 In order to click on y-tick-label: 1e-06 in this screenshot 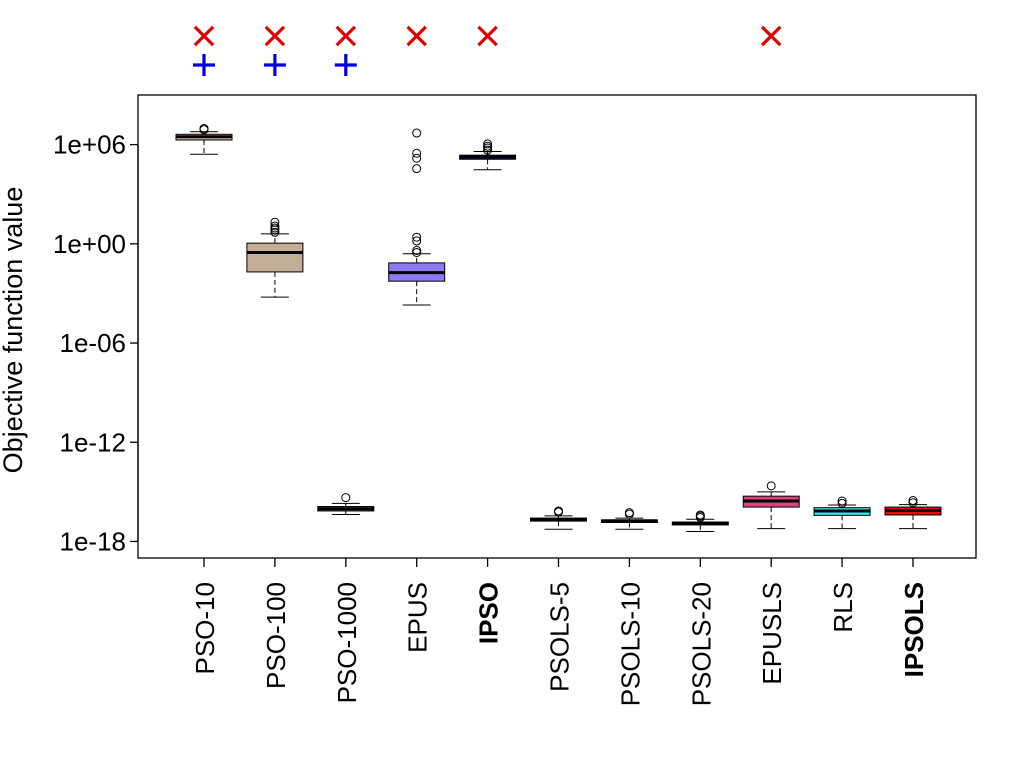, I will do `click(93, 343)`.